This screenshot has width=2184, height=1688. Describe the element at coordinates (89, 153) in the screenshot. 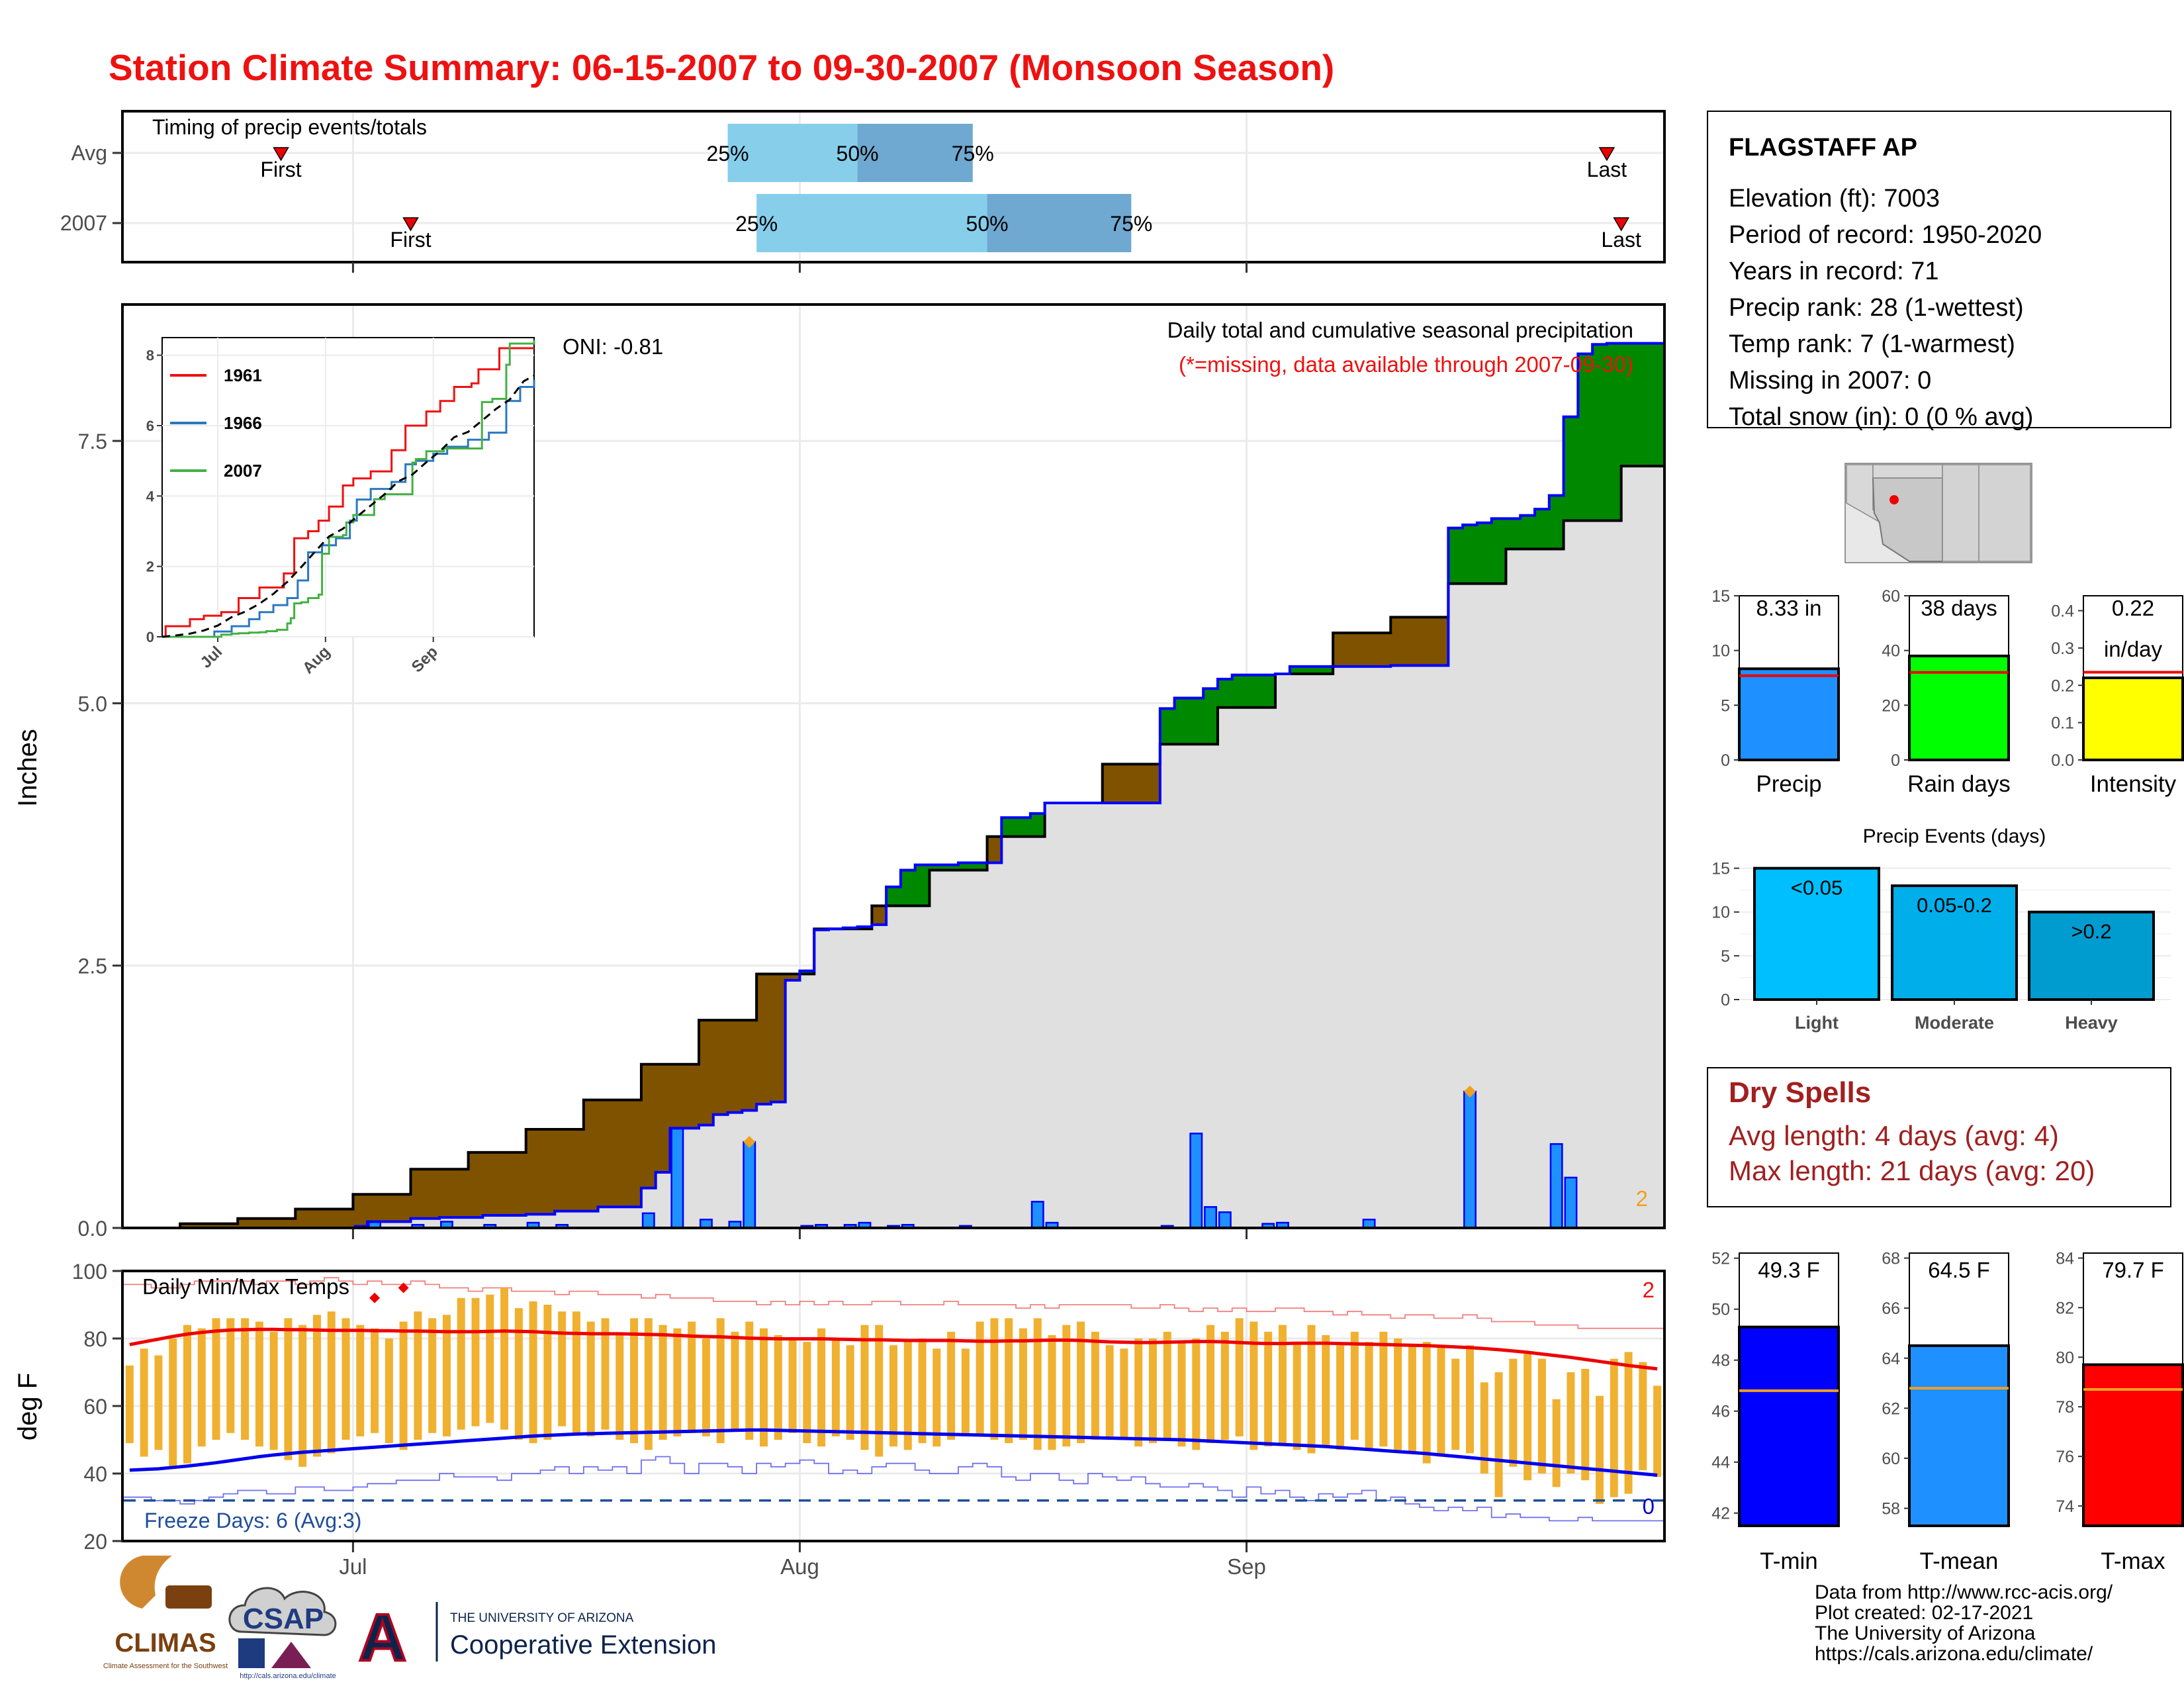

I see `timing-row-label: Avg` at that location.